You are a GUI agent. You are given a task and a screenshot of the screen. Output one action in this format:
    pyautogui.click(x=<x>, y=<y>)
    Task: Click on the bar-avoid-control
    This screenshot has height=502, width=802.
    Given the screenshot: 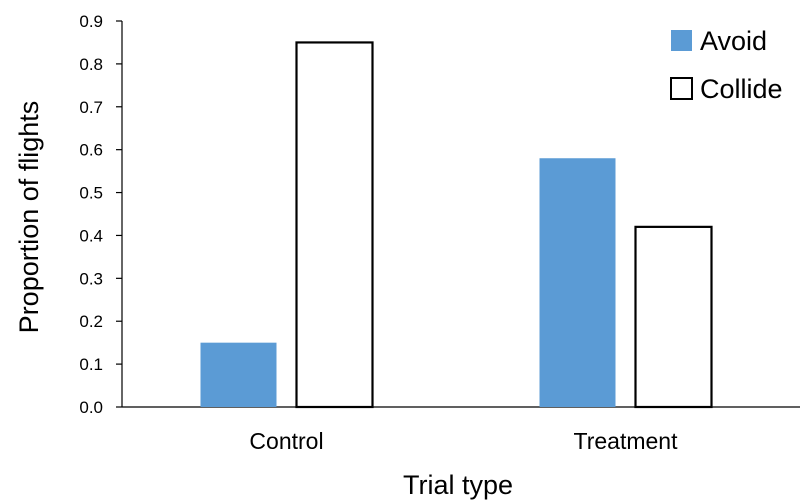 What is the action you would take?
    pyautogui.click(x=238, y=374)
    